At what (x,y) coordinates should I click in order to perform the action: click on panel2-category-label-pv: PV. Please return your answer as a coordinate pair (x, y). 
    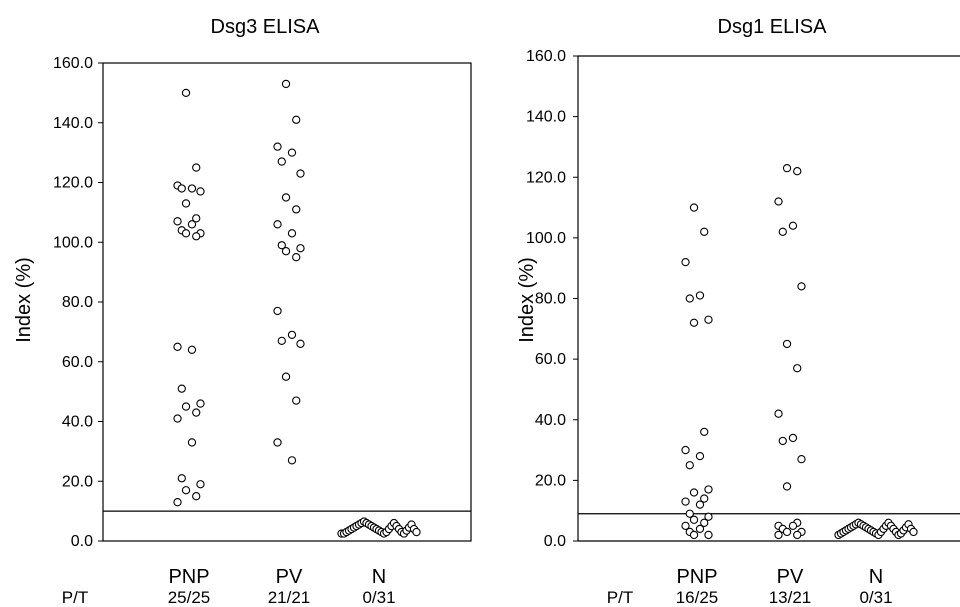
    Looking at the image, I should click on (790, 577).